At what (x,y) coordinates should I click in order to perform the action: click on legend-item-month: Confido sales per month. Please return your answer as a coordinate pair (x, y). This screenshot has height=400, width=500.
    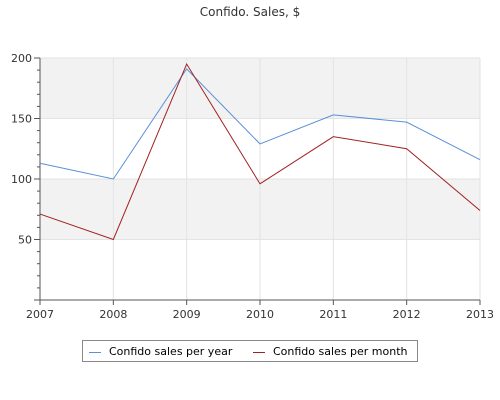
    Looking at the image, I should click on (330, 352).